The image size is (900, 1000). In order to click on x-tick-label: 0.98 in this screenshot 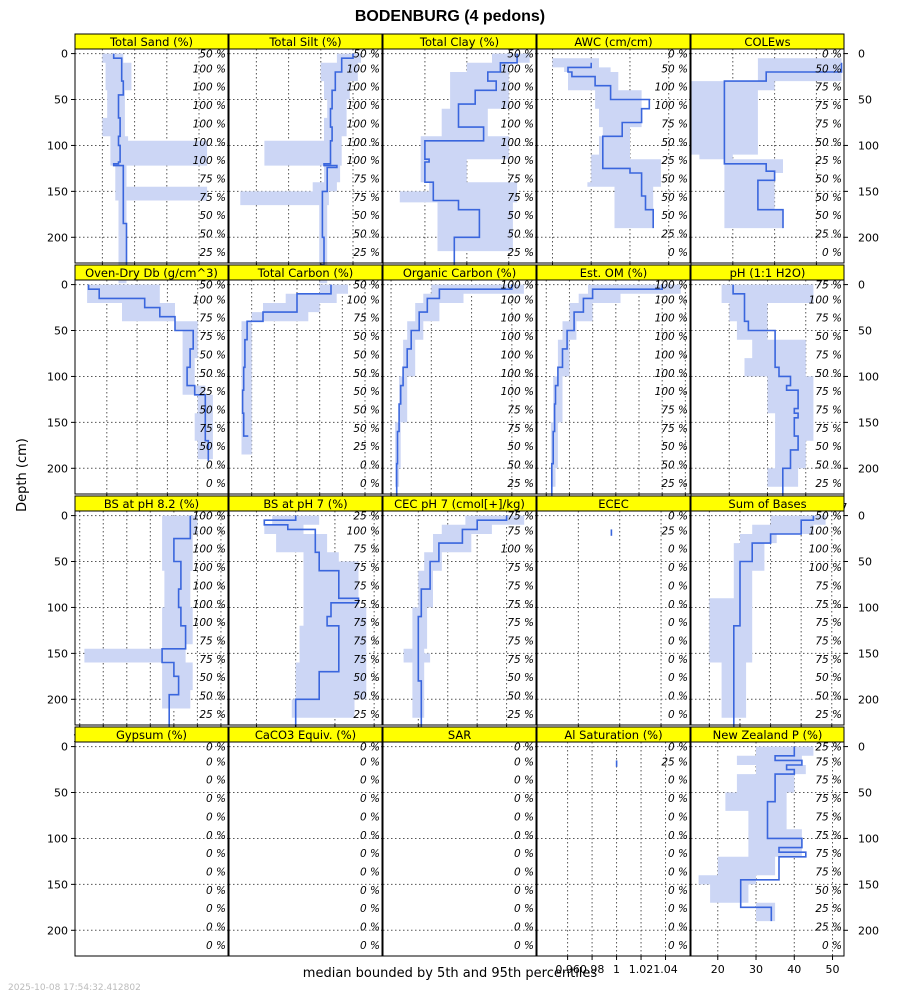, I will do `click(592, 969)`.